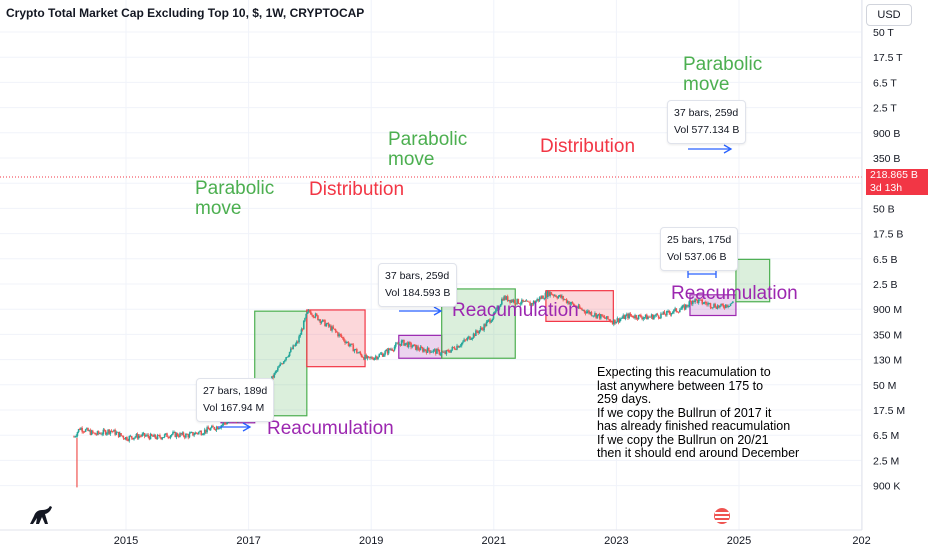 The image size is (932, 550). I want to click on currency-selector: USD, so click(889, 15).